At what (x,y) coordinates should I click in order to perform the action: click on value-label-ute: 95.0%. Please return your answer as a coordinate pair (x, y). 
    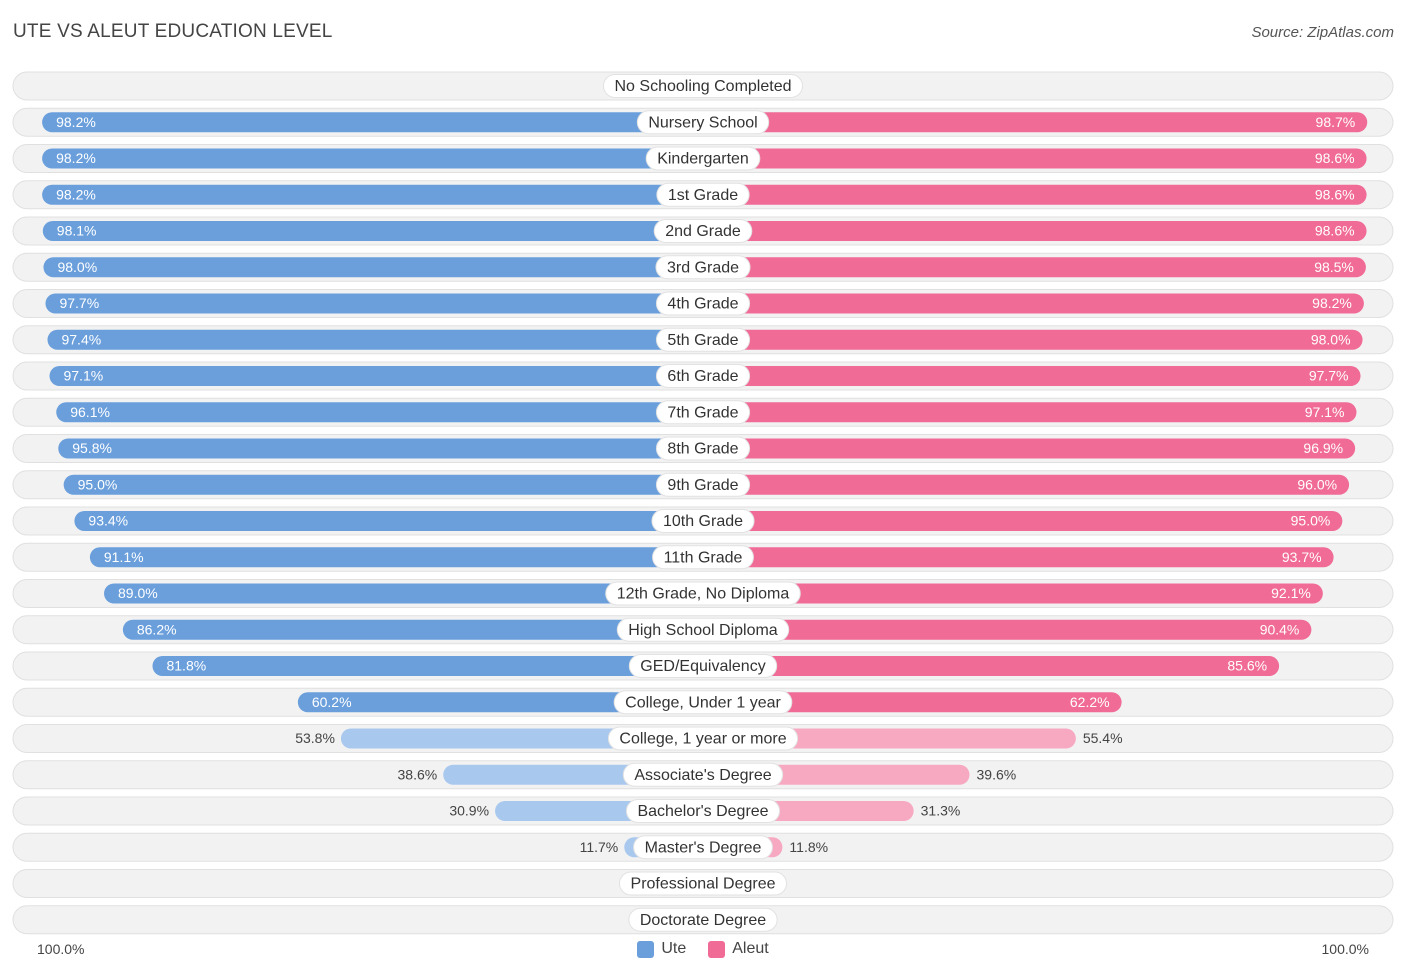
    Looking at the image, I should click on (98, 484).